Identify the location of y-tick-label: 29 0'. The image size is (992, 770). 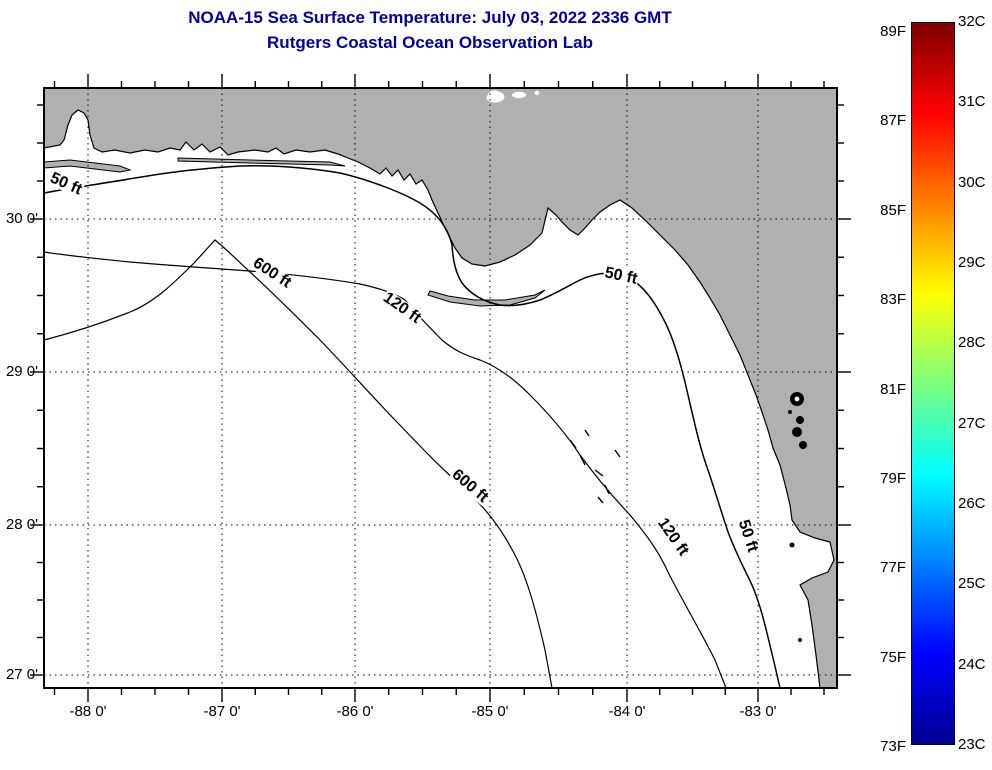
(21, 371).